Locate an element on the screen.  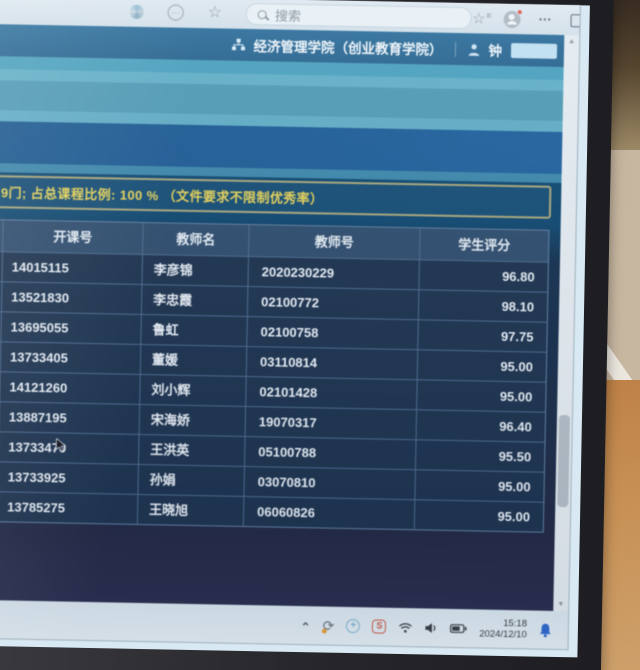
s-app-tray-icon: S is located at coordinates (379, 626).